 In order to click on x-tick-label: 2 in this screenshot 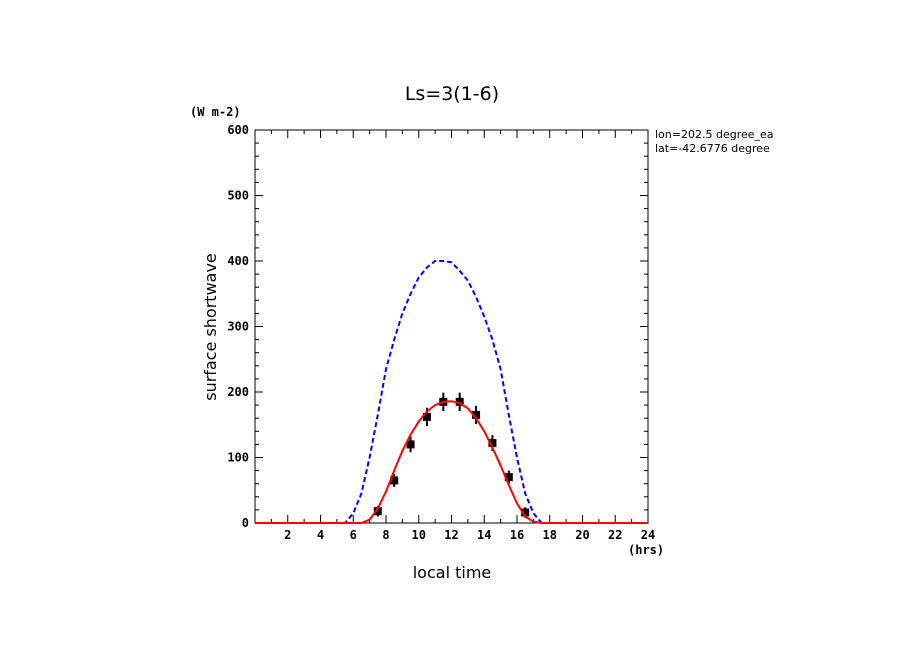, I will do `click(287, 535)`.